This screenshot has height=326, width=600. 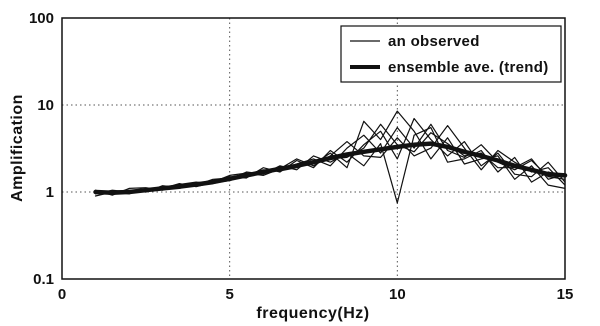 I want to click on x-tick-label: 5, so click(x=229, y=294).